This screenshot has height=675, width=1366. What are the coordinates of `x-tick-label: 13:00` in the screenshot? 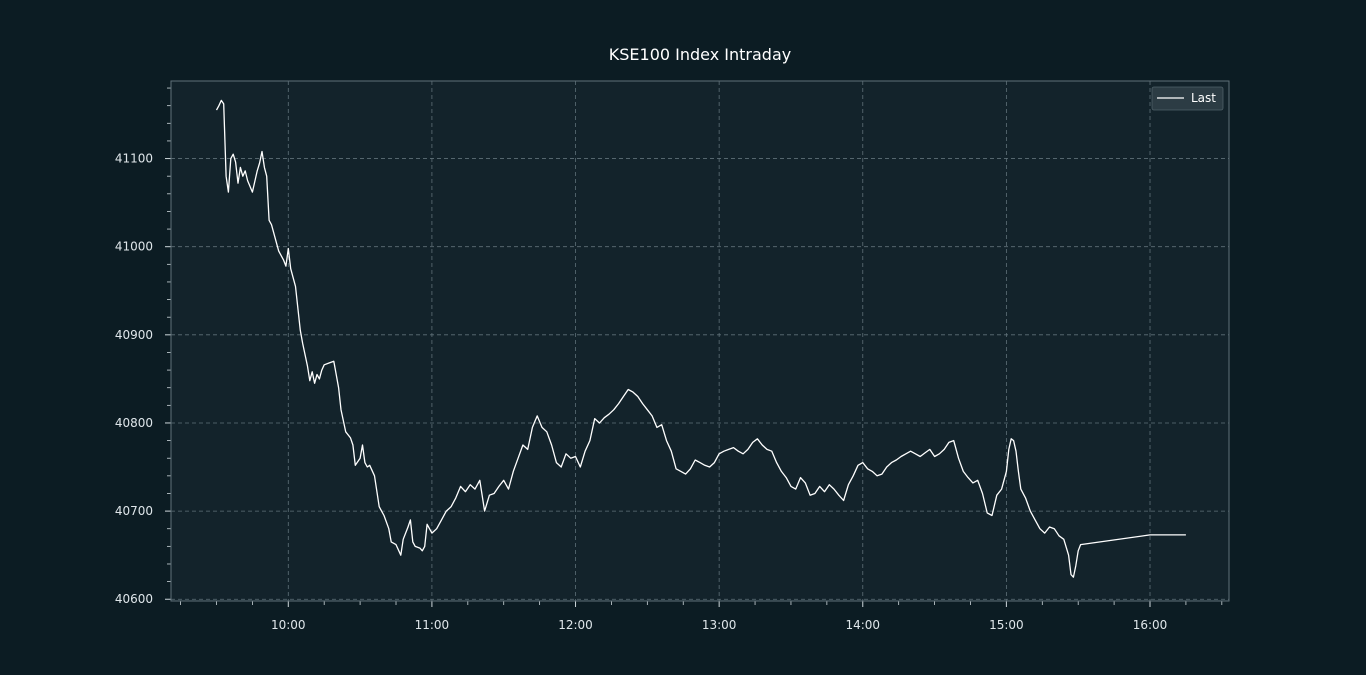 It's located at (719, 625).